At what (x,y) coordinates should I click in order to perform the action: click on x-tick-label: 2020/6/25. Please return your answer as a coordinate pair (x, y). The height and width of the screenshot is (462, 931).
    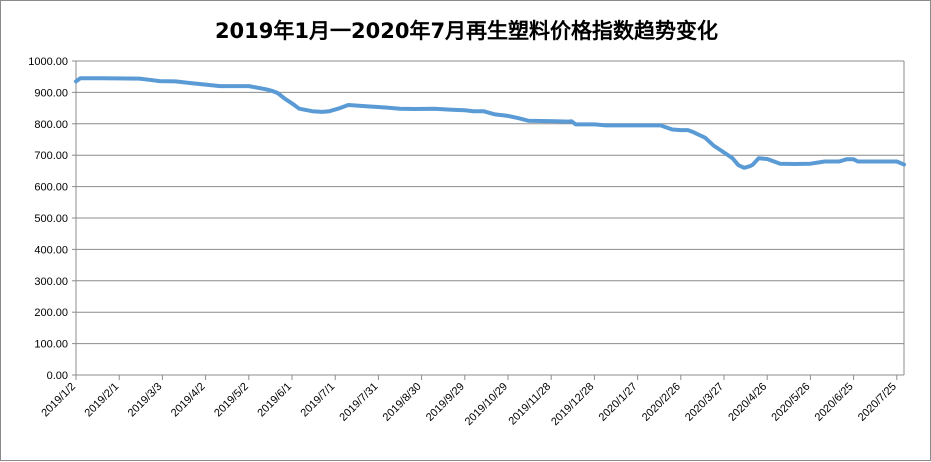
    Looking at the image, I should click on (834, 402).